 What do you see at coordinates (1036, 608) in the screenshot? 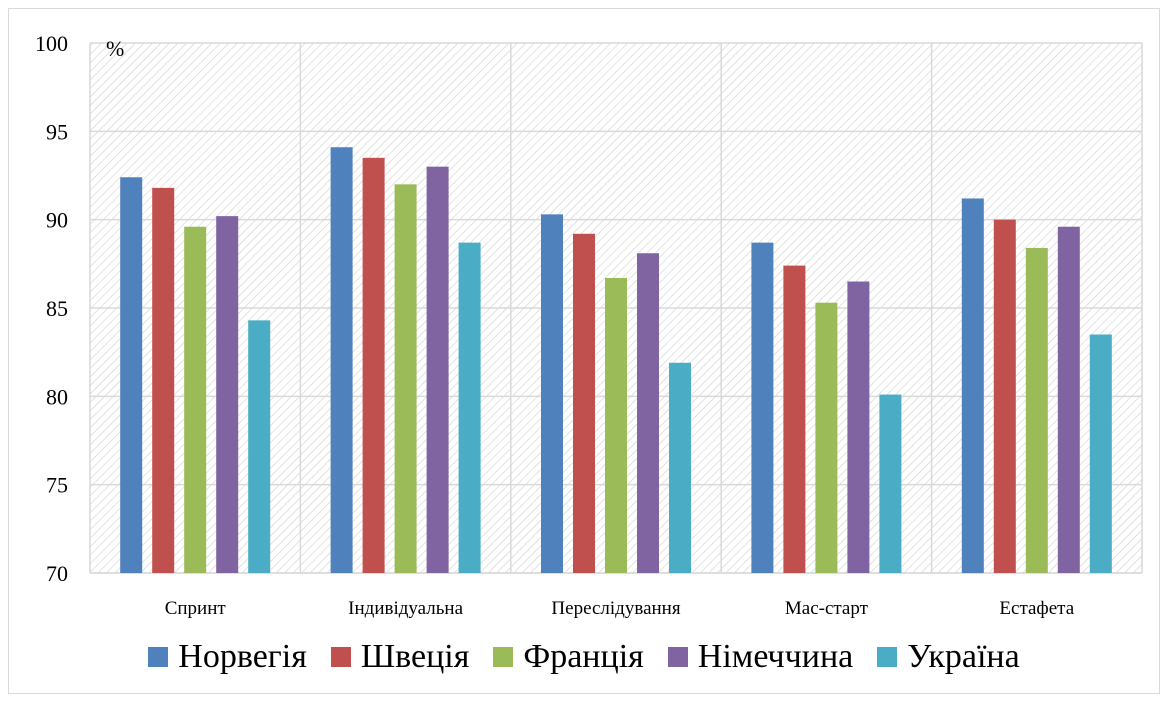
I see `x-category-label: Естафета` at bounding box center [1036, 608].